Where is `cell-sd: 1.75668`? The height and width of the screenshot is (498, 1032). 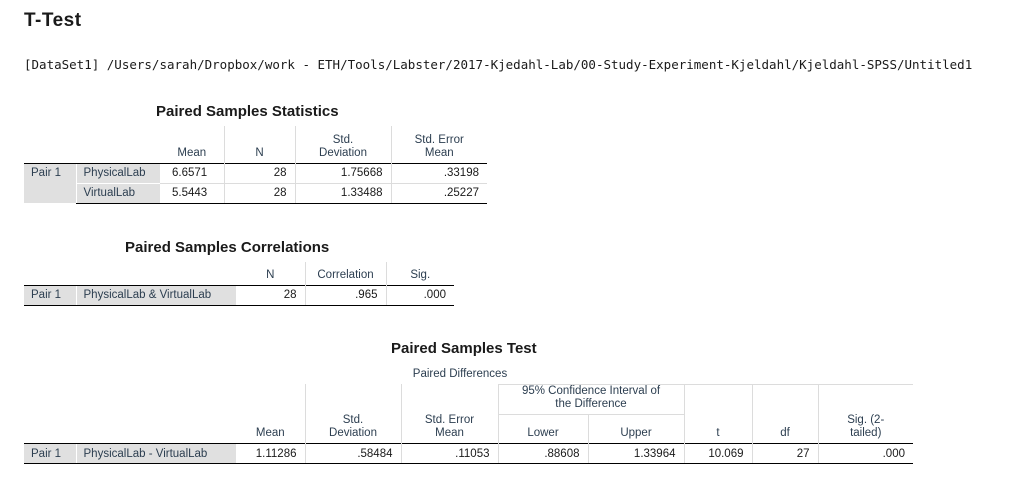 cell-sd: 1.75668 is located at coordinates (342, 172).